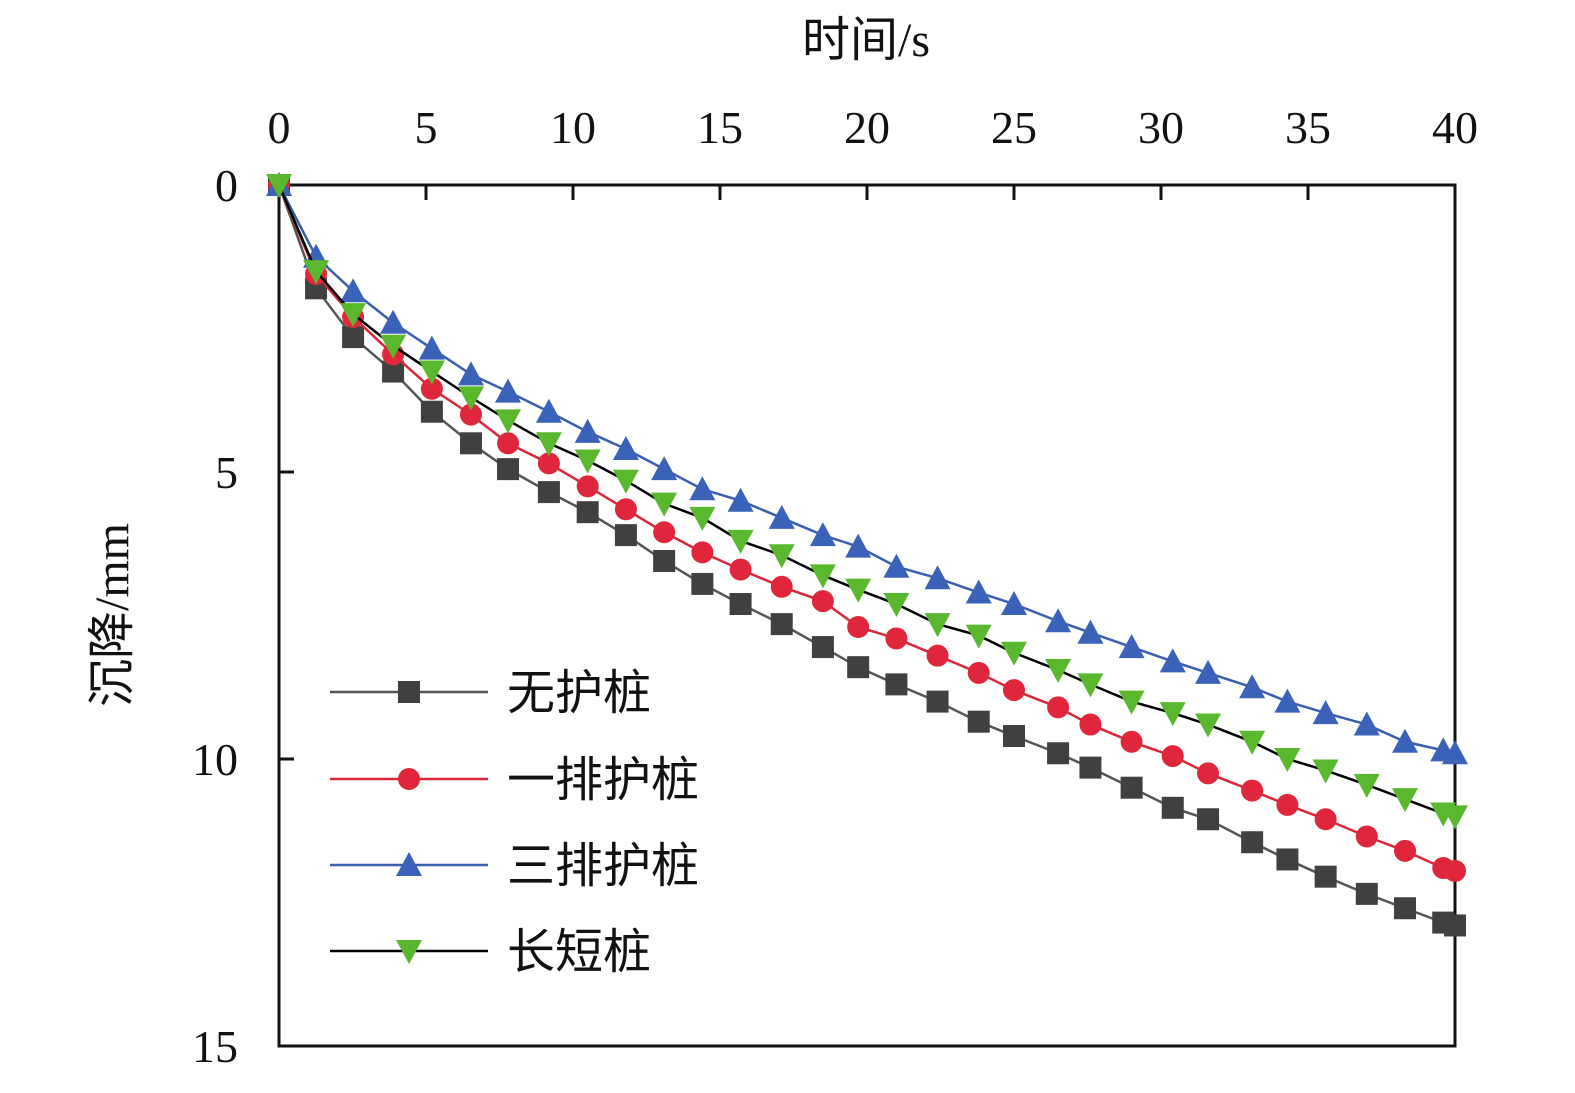 The width and height of the screenshot is (1575, 1093). I want to click on legend-label: 无护桩, so click(579, 693).